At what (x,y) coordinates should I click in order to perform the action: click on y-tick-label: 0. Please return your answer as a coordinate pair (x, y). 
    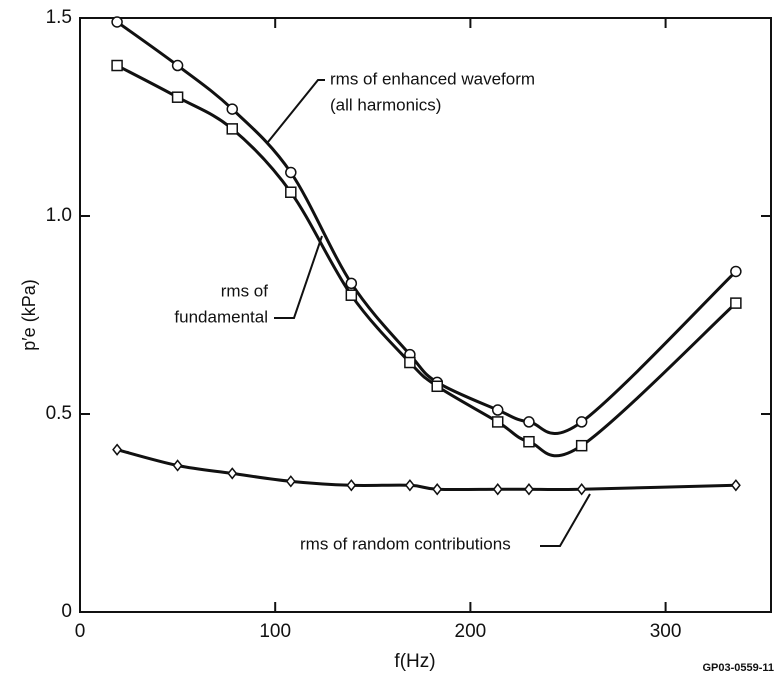
    Looking at the image, I should click on (66, 611).